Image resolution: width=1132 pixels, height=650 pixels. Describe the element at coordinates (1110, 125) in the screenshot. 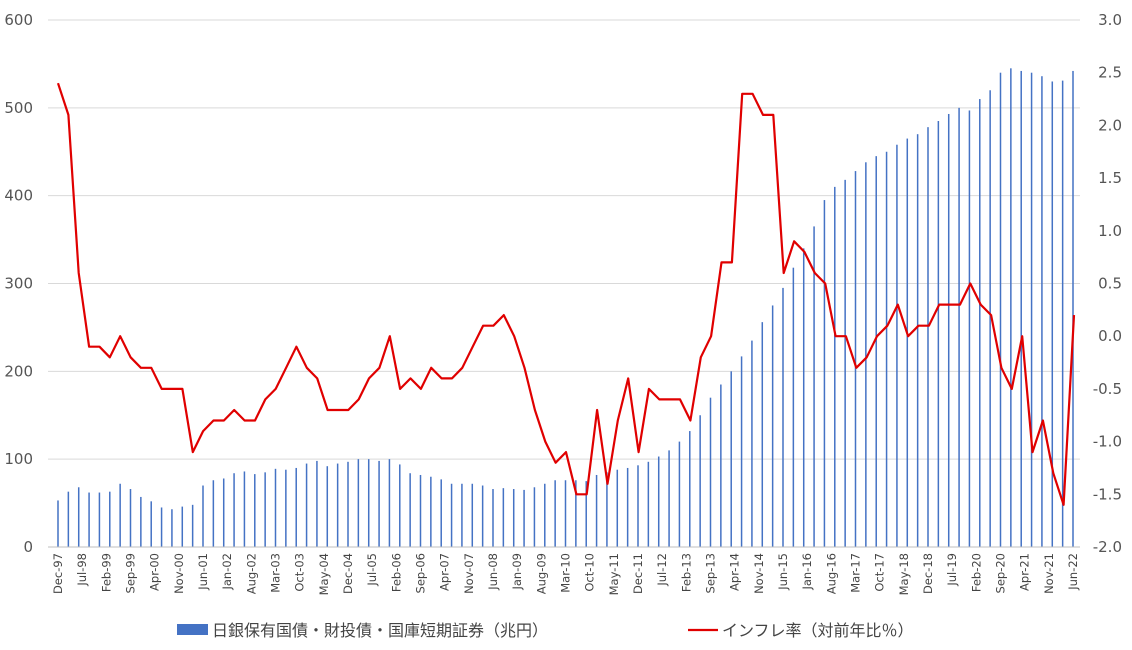

I see `right-tick-label: 2.0` at that location.